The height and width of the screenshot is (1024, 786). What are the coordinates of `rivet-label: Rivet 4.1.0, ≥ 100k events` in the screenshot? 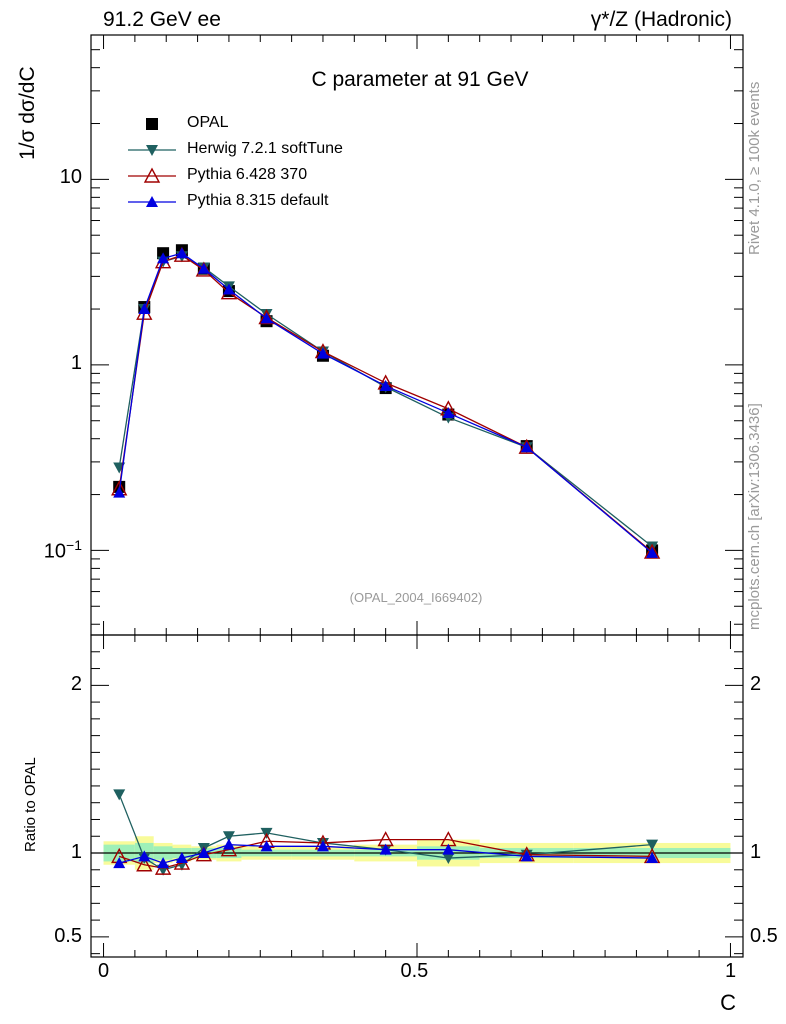 It's located at (754, 168).